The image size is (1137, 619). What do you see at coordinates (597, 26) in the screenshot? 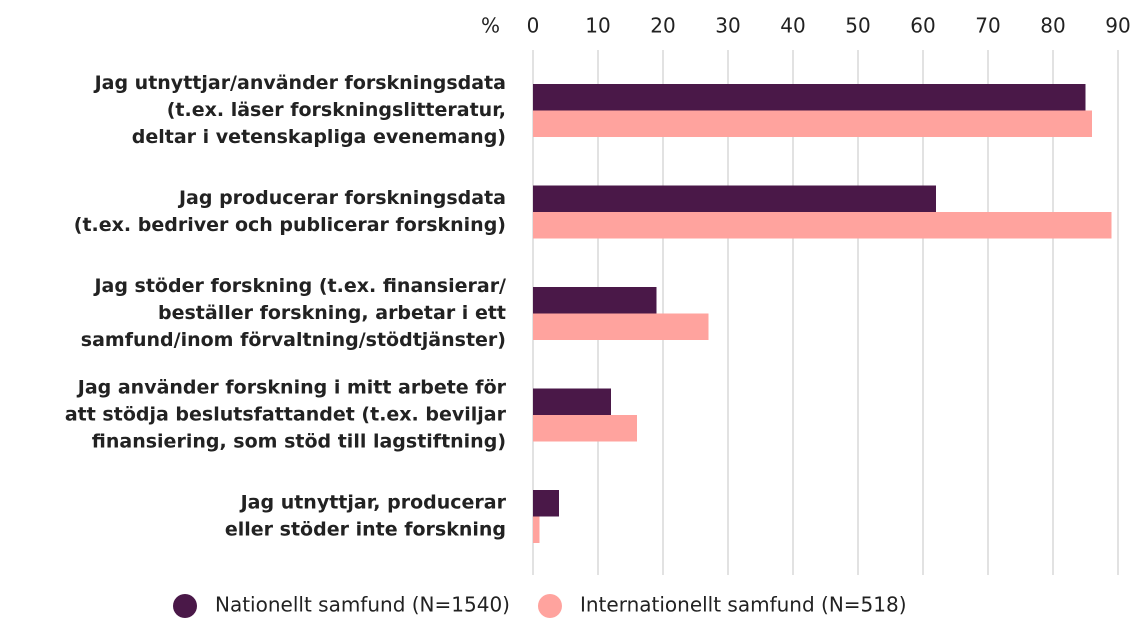
I see `x-tick-label: 10` at bounding box center [597, 26].